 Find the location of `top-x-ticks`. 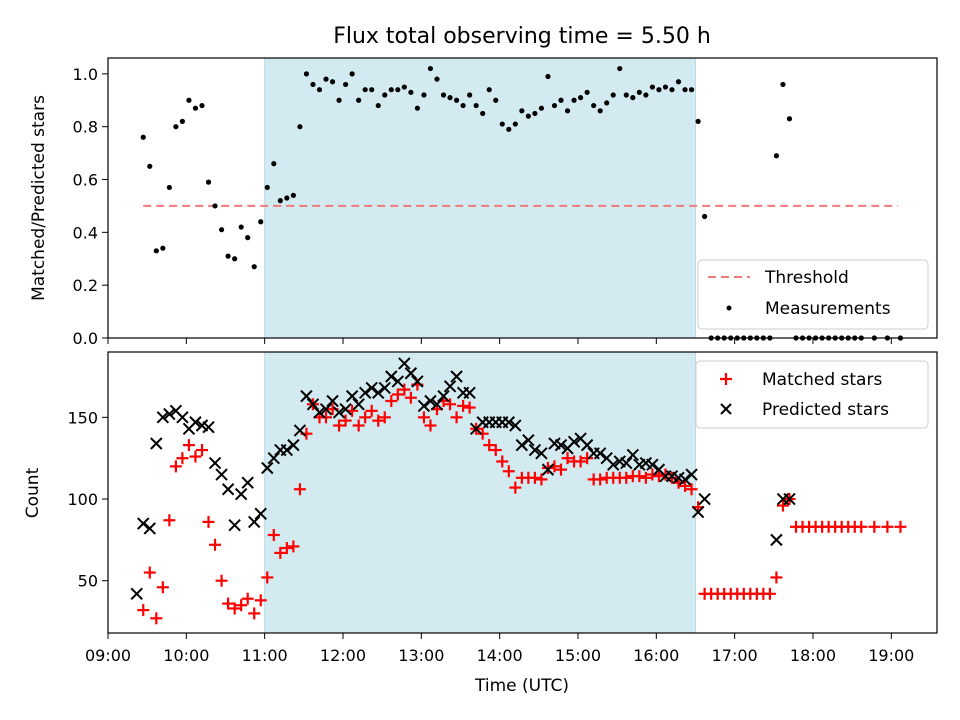

top-x-ticks is located at coordinates (499, 341).